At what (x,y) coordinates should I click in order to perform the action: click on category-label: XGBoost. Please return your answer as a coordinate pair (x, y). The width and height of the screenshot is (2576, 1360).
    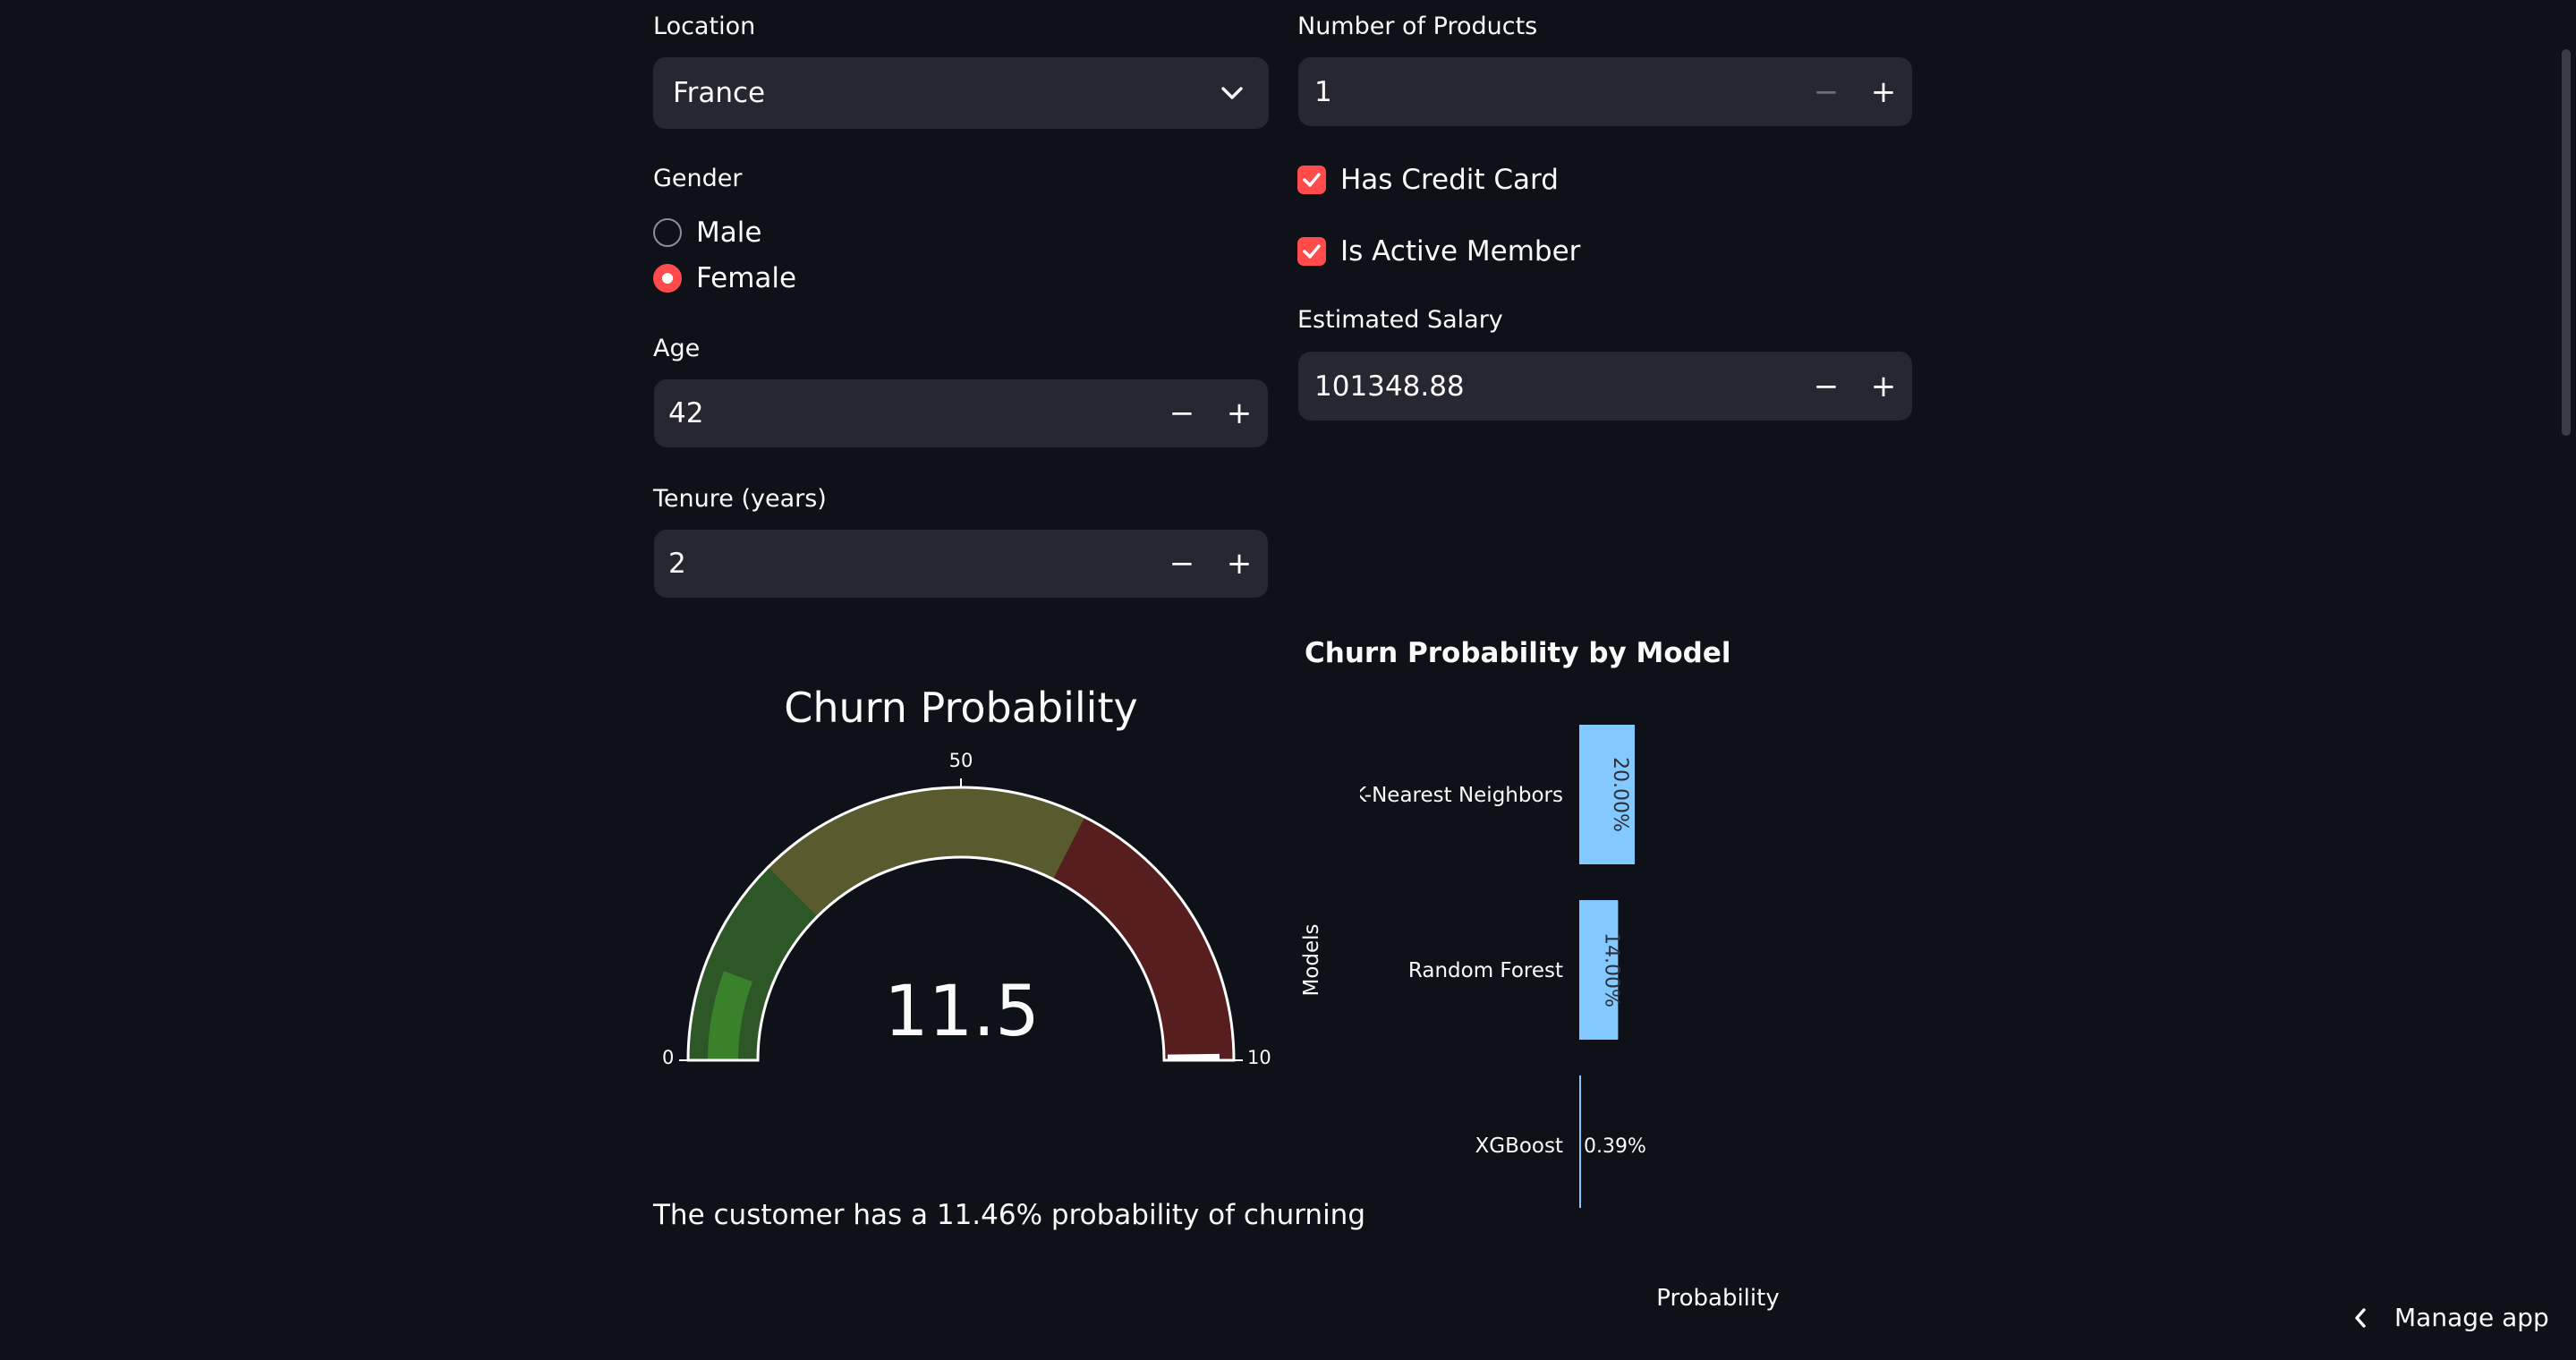
    Looking at the image, I should click on (1519, 1146).